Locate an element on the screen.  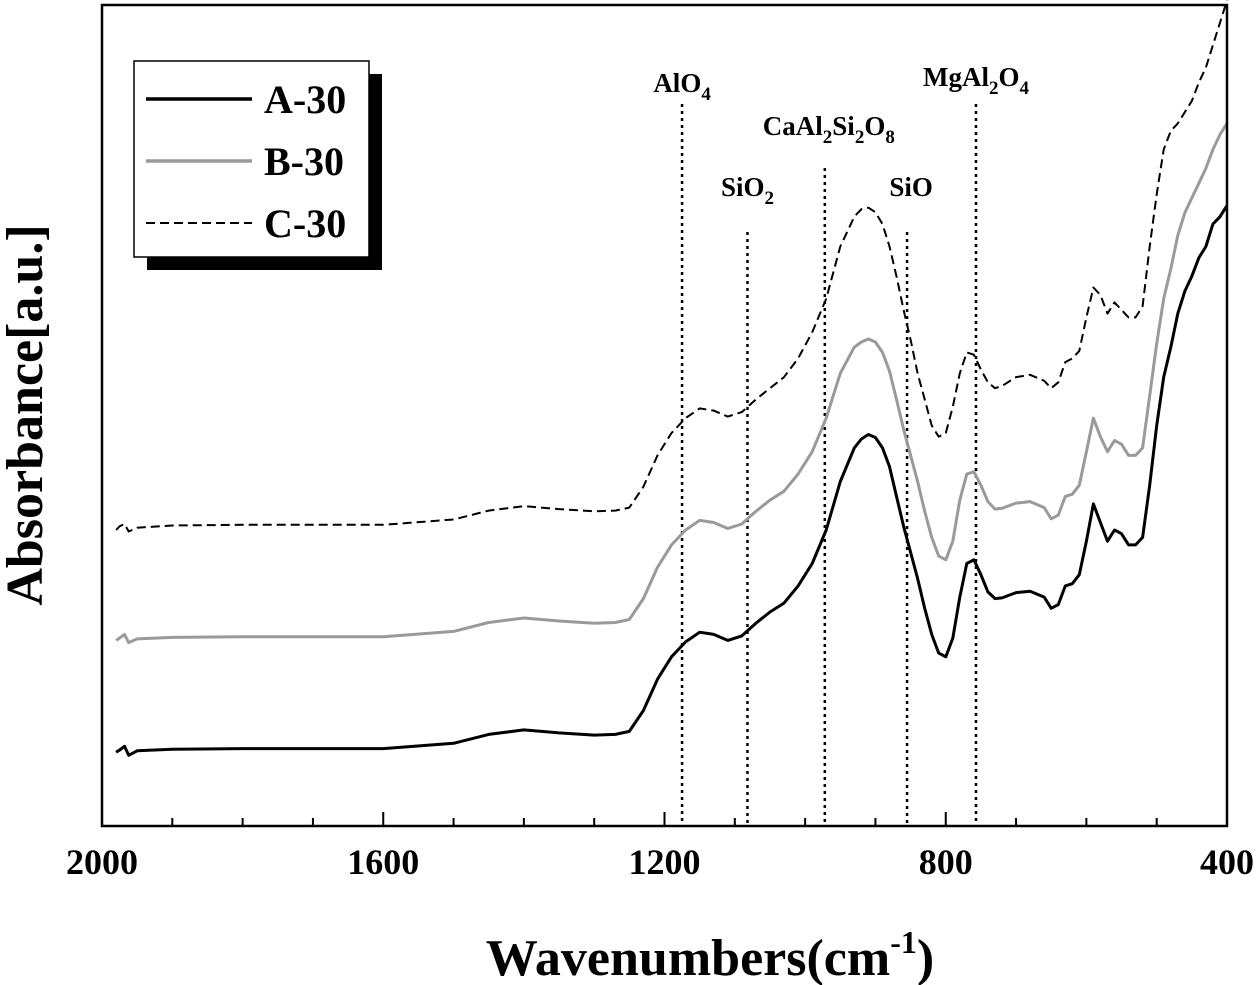
reference-label: SiO2 is located at coordinates (747, 190).